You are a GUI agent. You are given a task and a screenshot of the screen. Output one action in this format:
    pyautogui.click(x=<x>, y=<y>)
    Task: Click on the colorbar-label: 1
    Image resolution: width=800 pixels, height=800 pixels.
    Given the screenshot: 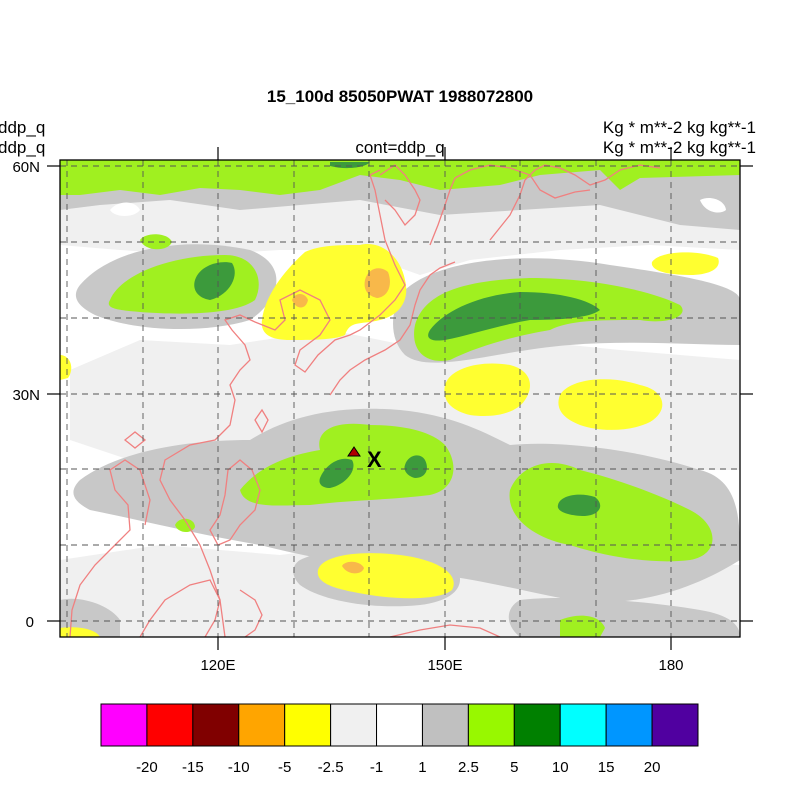 What is the action you would take?
    pyautogui.click(x=422, y=767)
    